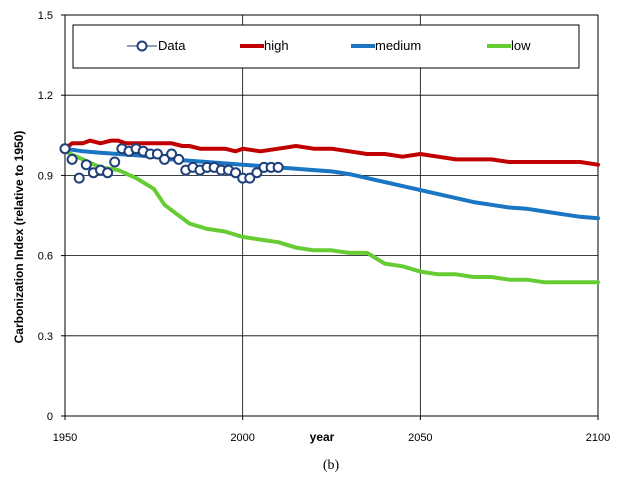 This screenshot has height=478, width=622. I want to click on y-tick-label: 0.6, so click(45, 257).